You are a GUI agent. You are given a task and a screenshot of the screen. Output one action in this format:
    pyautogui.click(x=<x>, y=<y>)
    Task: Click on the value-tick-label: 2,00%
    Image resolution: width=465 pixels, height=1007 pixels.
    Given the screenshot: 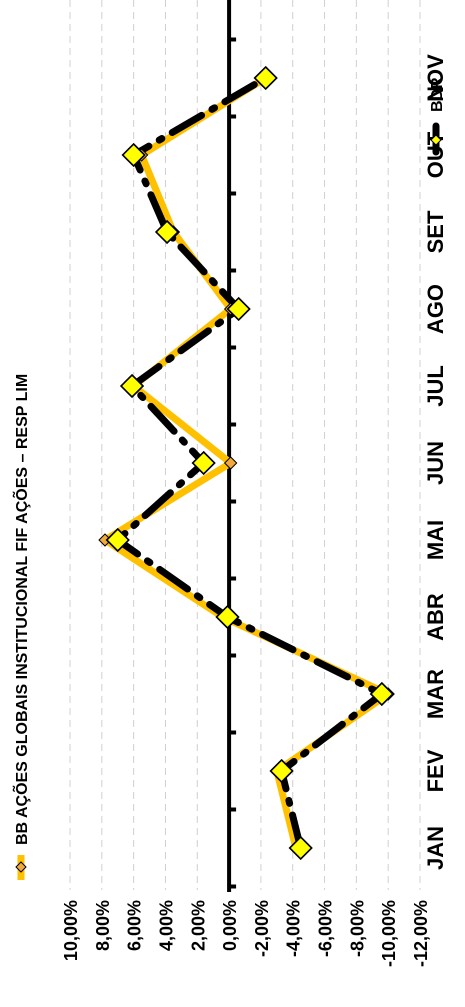 What is the action you would take?
    pyautogui.click(x=198, y=925)
    